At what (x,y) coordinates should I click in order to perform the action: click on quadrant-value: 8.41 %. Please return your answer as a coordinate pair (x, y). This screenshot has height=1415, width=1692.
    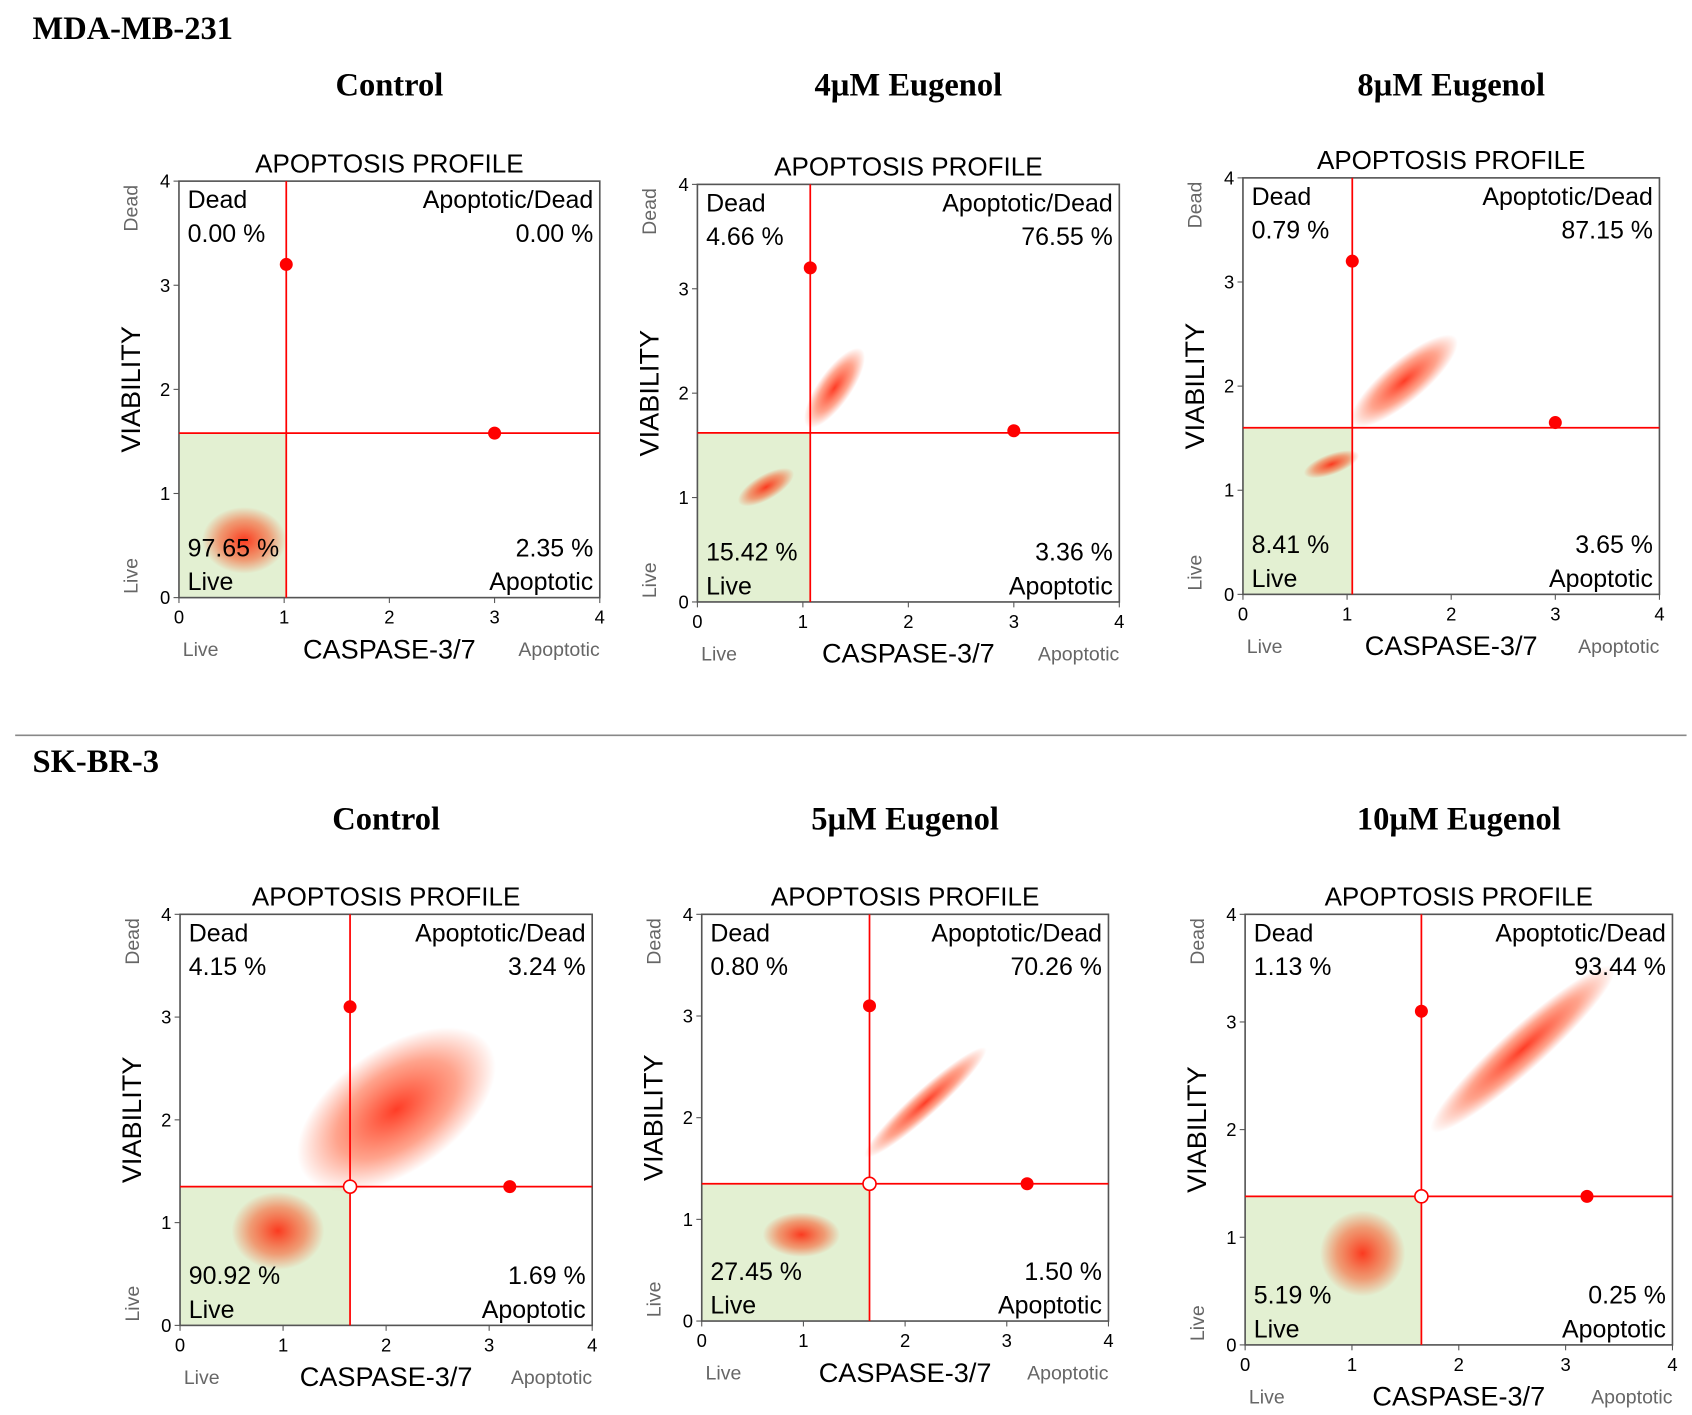
    Looking at the image, I should click on (1291, 545).